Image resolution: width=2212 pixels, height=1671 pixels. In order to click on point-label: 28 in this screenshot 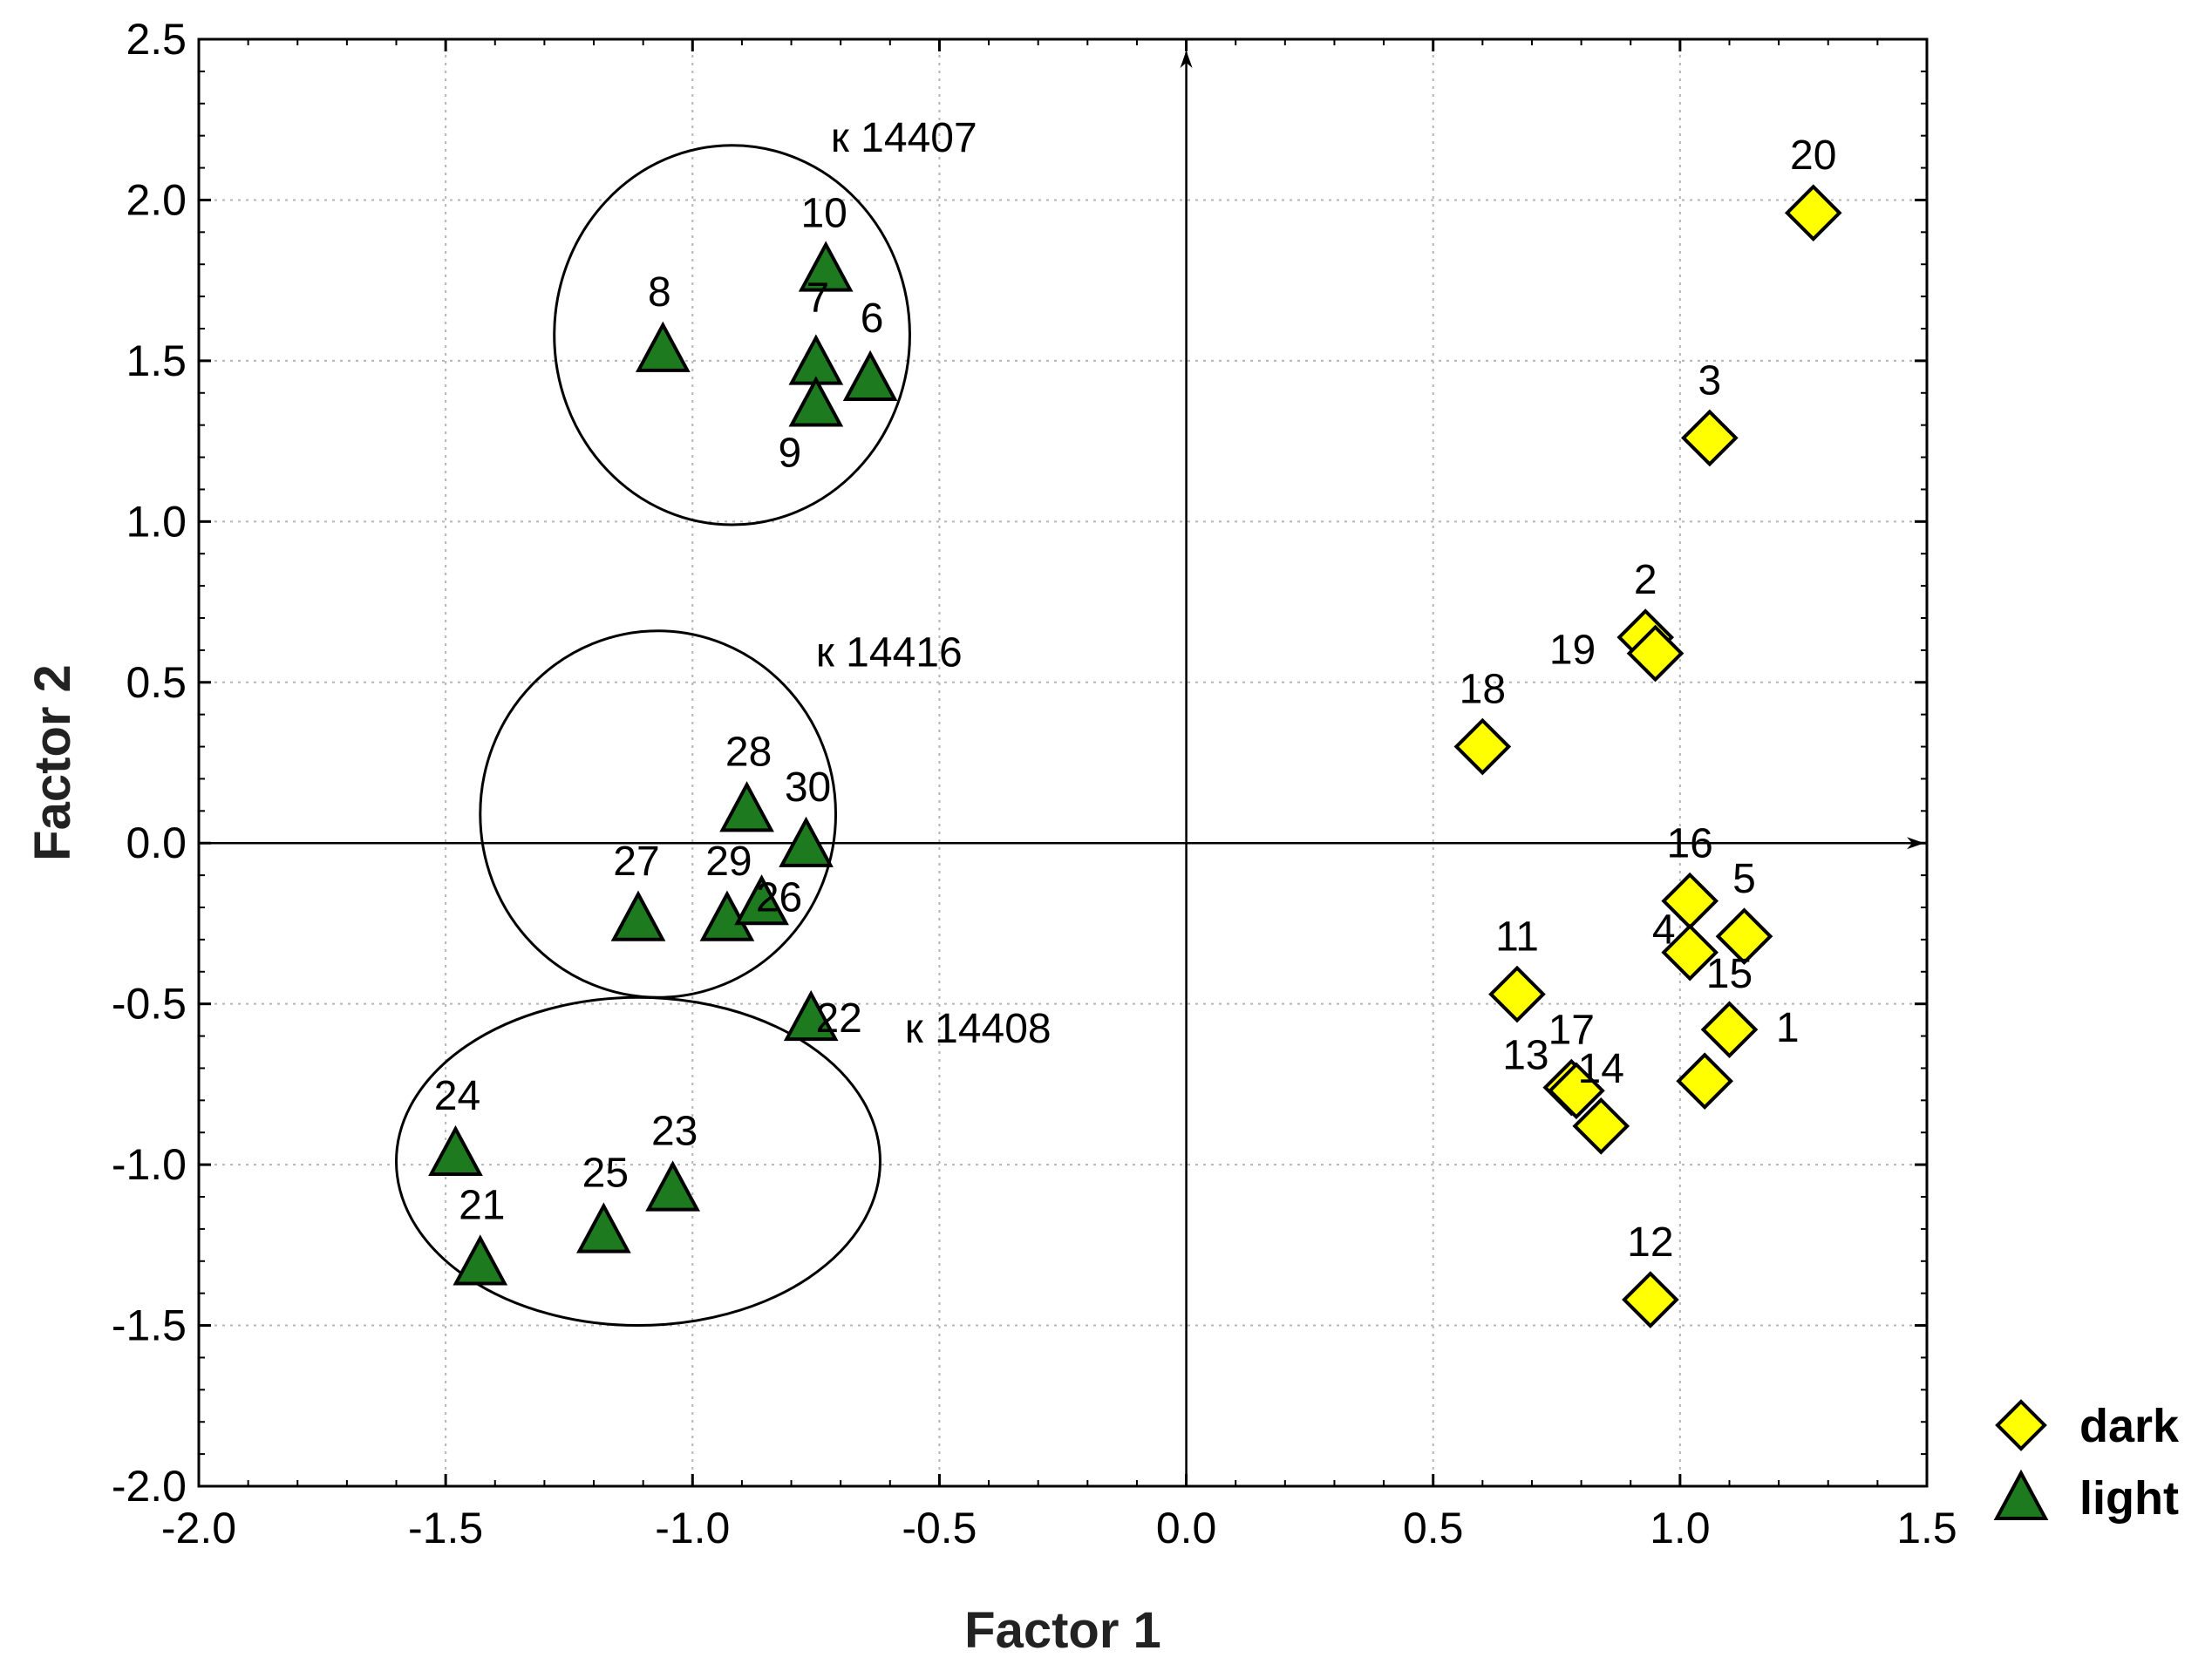, I will do `click(748, 752)`.